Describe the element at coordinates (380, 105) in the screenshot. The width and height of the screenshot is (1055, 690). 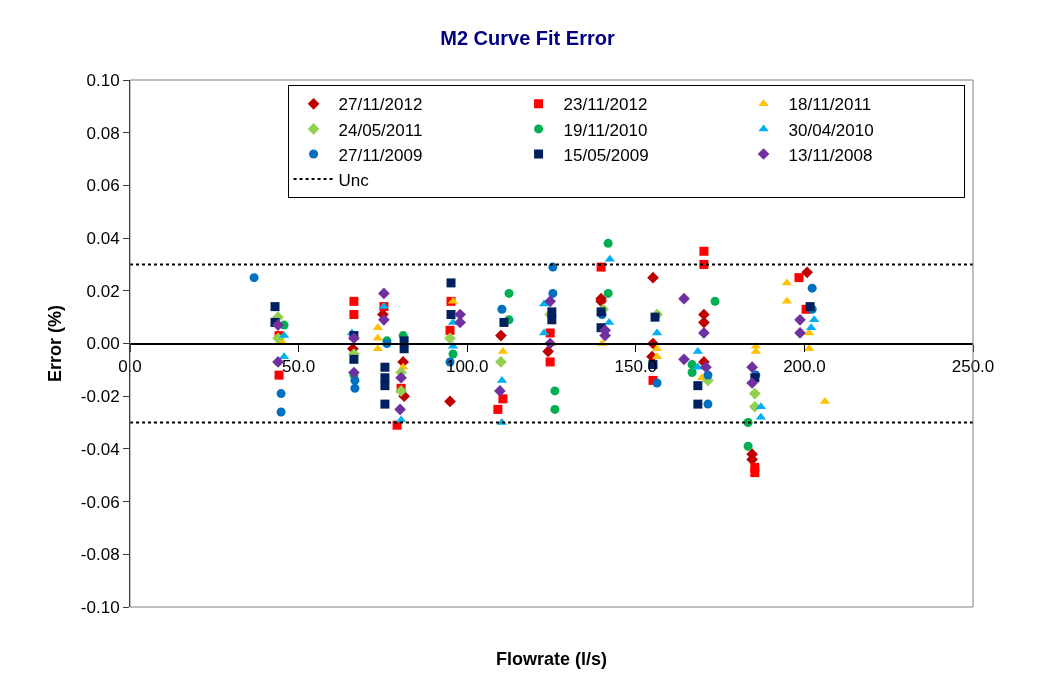
I see `legend-label: 27/11/2012` at that location.